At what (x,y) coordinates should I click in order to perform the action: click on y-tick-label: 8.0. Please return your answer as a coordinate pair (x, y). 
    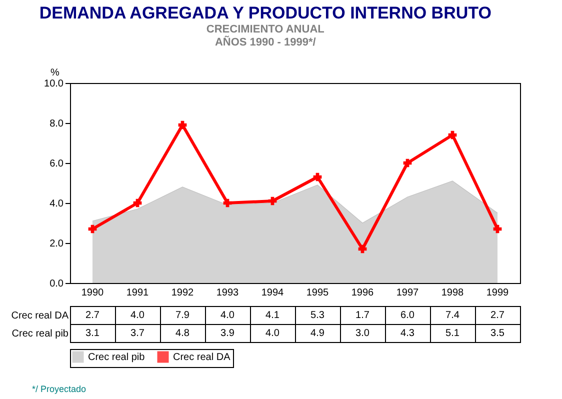
    Looking at the image, I should click on (57, 124).